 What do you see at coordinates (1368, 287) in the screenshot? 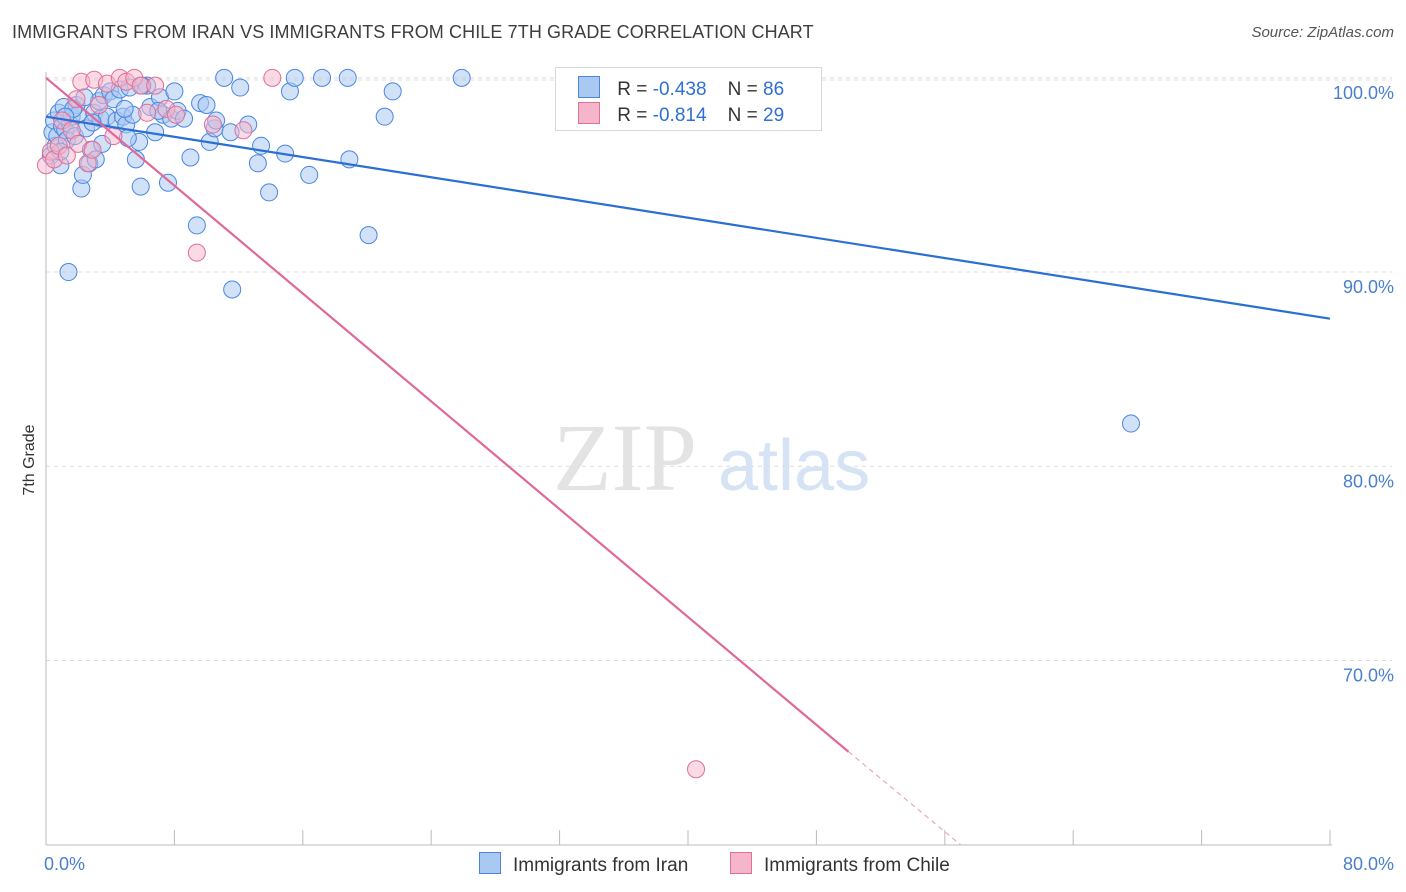
I see `y-tick-label: 90.0%` at bounding box center [1368, 287].